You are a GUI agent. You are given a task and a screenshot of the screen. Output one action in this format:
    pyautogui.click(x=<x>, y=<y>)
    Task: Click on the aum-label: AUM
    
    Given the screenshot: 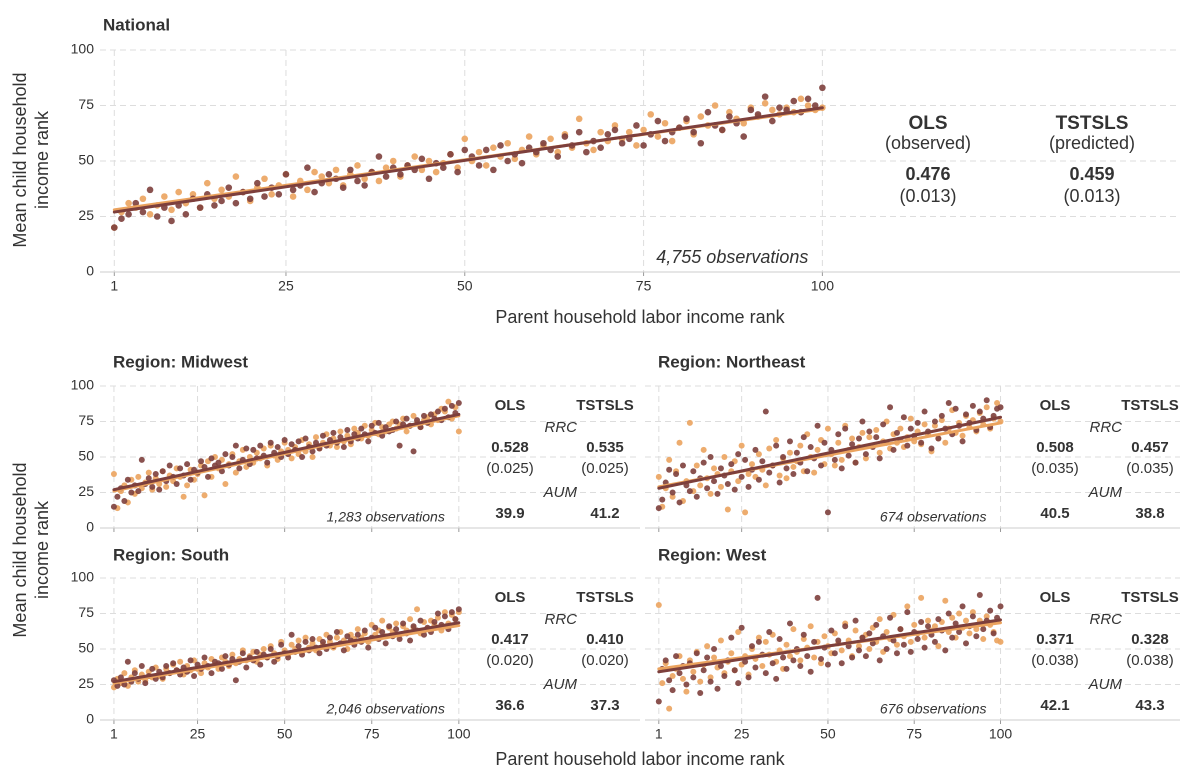 What is the action you would take?
    pyautogui.click(x=560, y=684)
    